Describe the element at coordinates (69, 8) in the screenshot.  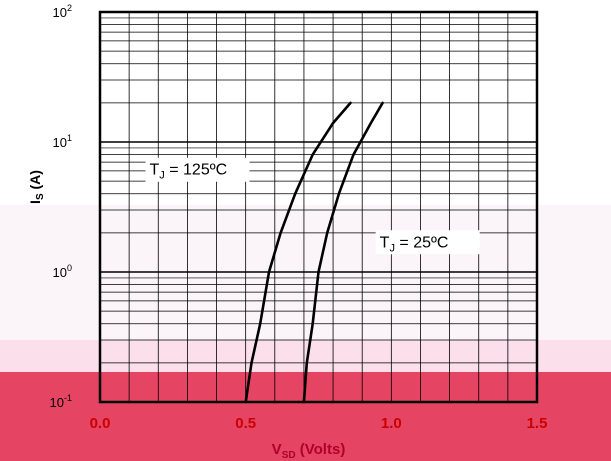
I see `y-tick-exp: 2` at that location.